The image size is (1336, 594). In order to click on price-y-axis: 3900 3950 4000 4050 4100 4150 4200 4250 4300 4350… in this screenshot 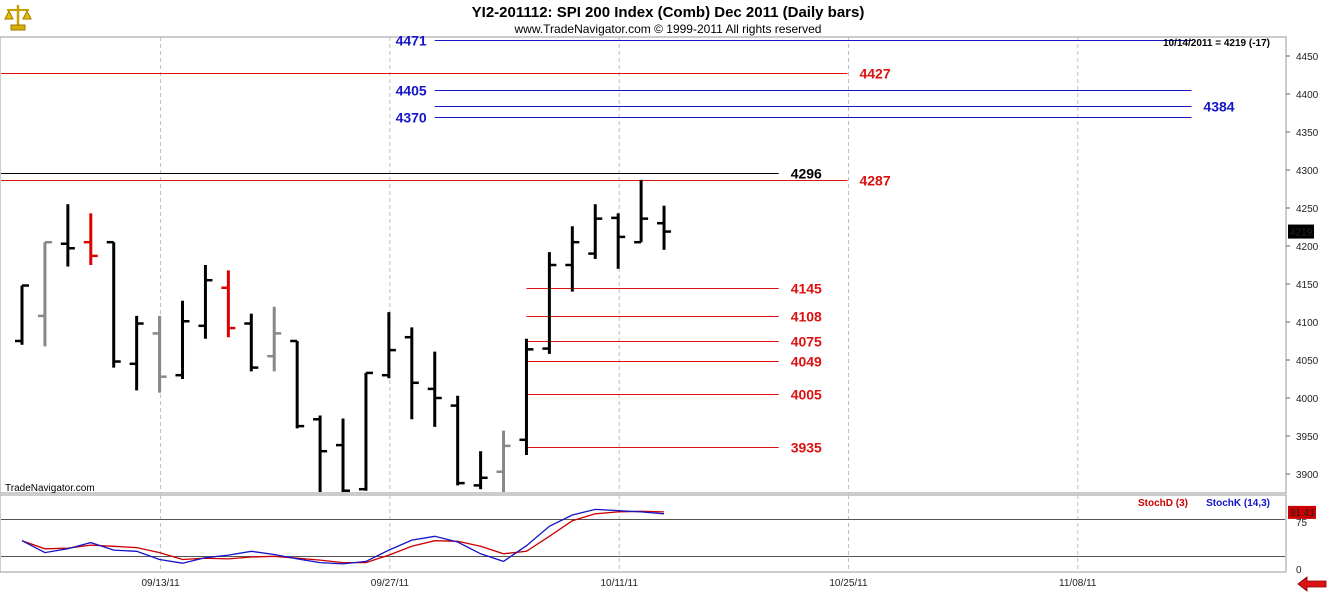, I will do `click(1302, 266)`.